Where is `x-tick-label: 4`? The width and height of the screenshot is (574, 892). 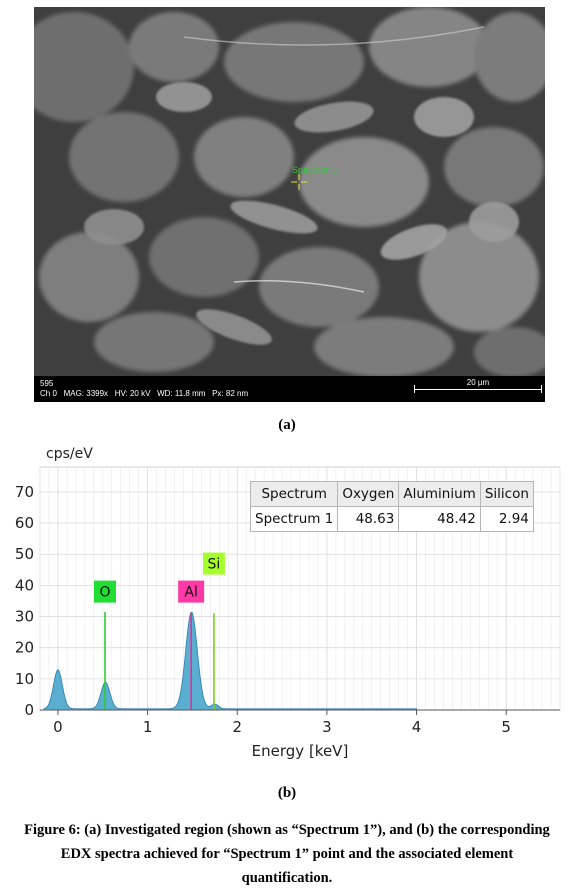 x-tick-label: 4 is located at coordinates (417, 727).